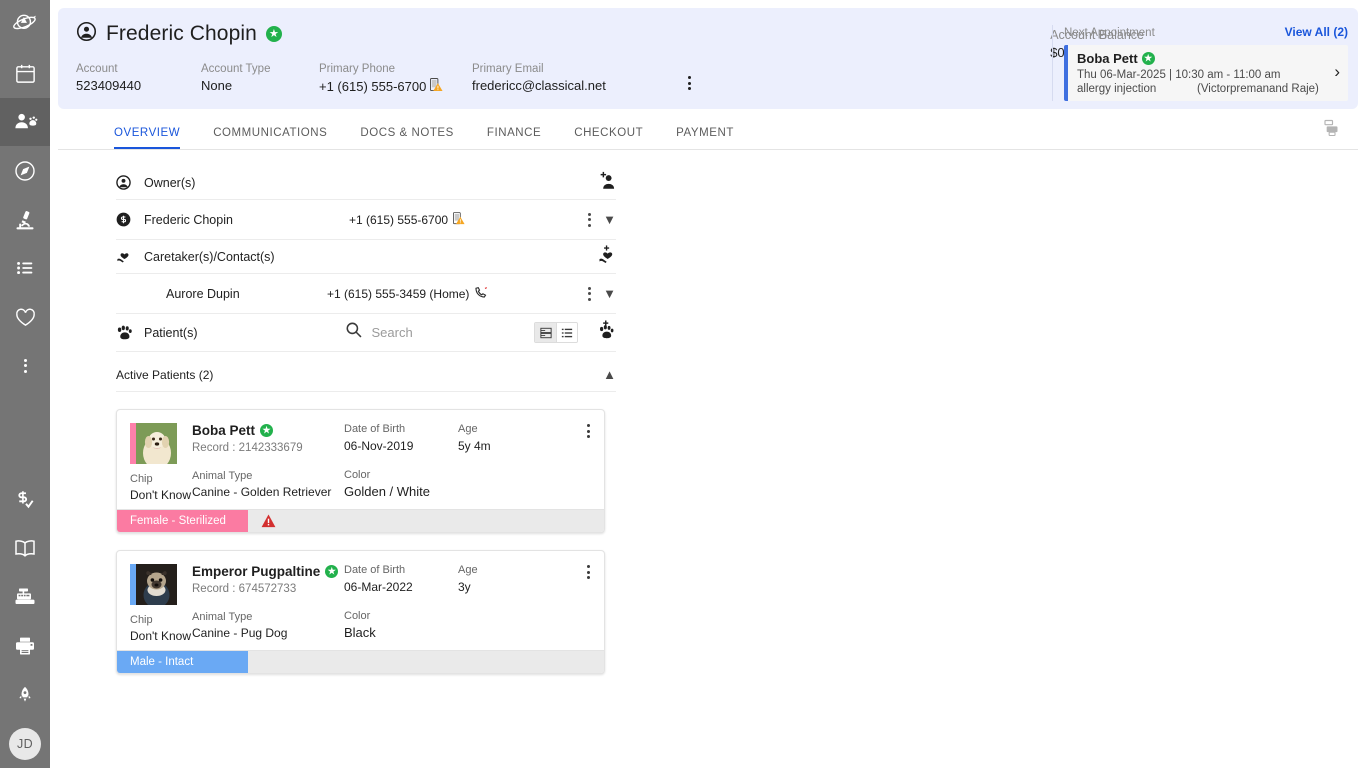  What do you see at coordinates (431, 332) in the screenshot?
I see `search-input` at bounding box center [431, 332].